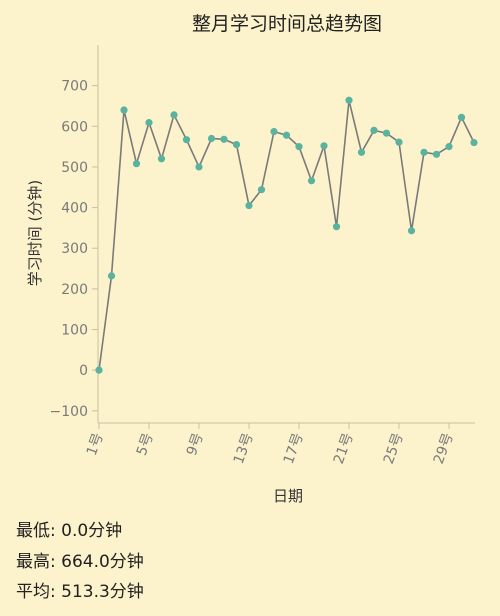  Describe the element at coordinates (394, 448) in the screenshot. I see `x-tick-label: 25号` at that location.